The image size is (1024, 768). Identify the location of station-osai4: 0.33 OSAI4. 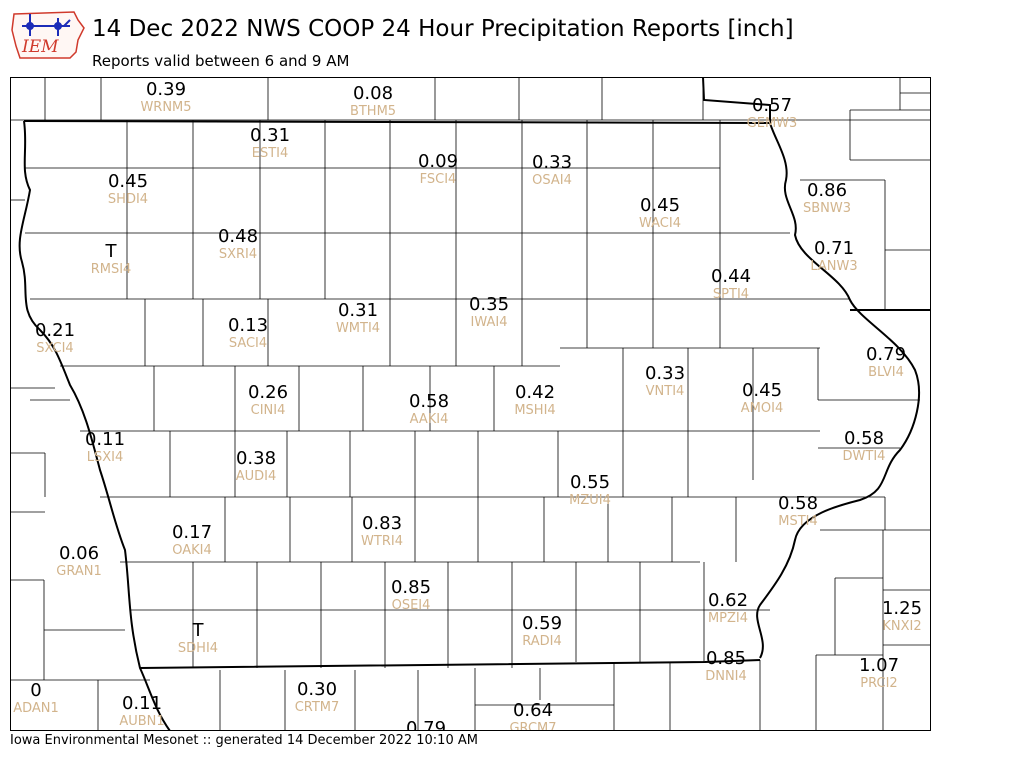
(552, 171).